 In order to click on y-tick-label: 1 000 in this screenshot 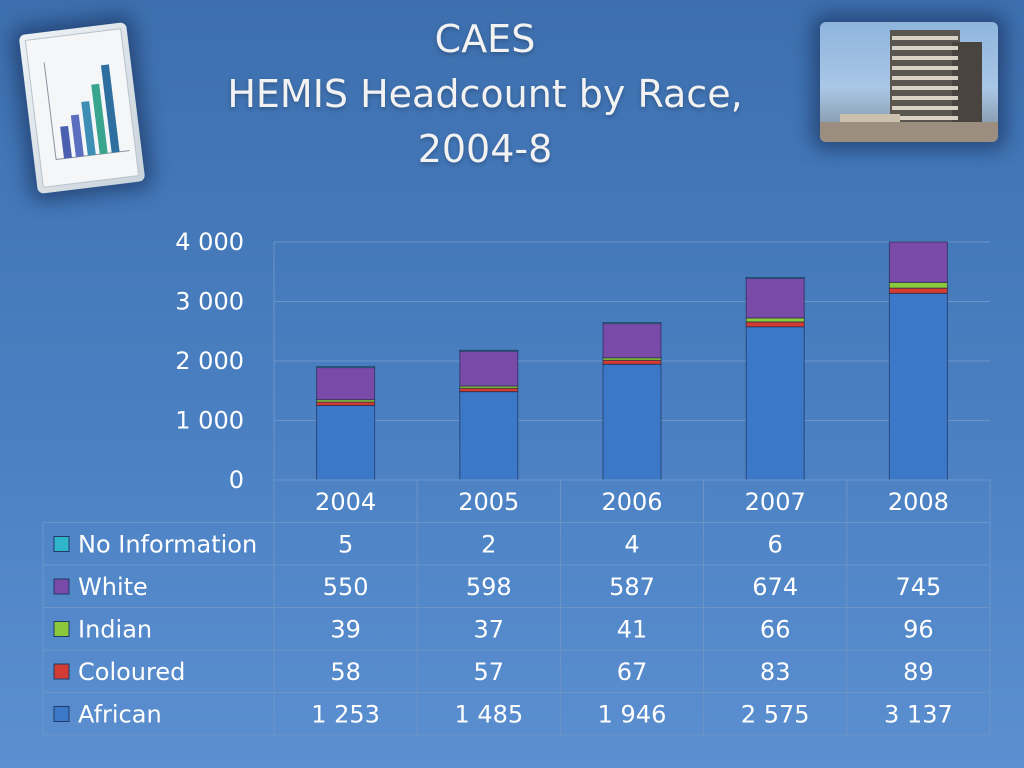, I will do `click(209, 421)`.